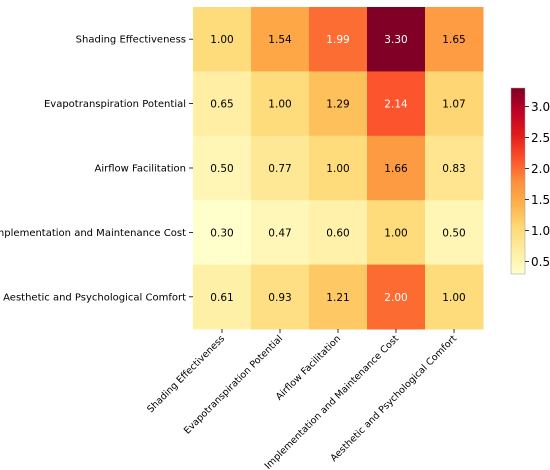 This screenshot has height=470, width=550. What do you see at coordinates (540, 138) in the screenshot?
I see `colorbar-tick-label-4: 2.5` at bounding box center [540, 138].